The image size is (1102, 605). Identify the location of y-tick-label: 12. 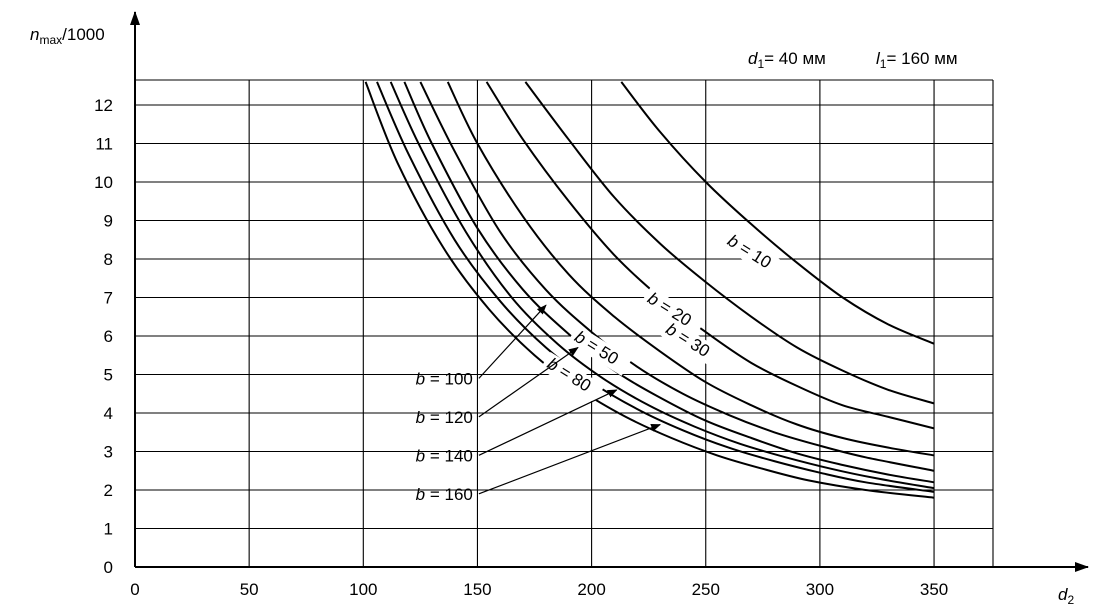
(103, 105).